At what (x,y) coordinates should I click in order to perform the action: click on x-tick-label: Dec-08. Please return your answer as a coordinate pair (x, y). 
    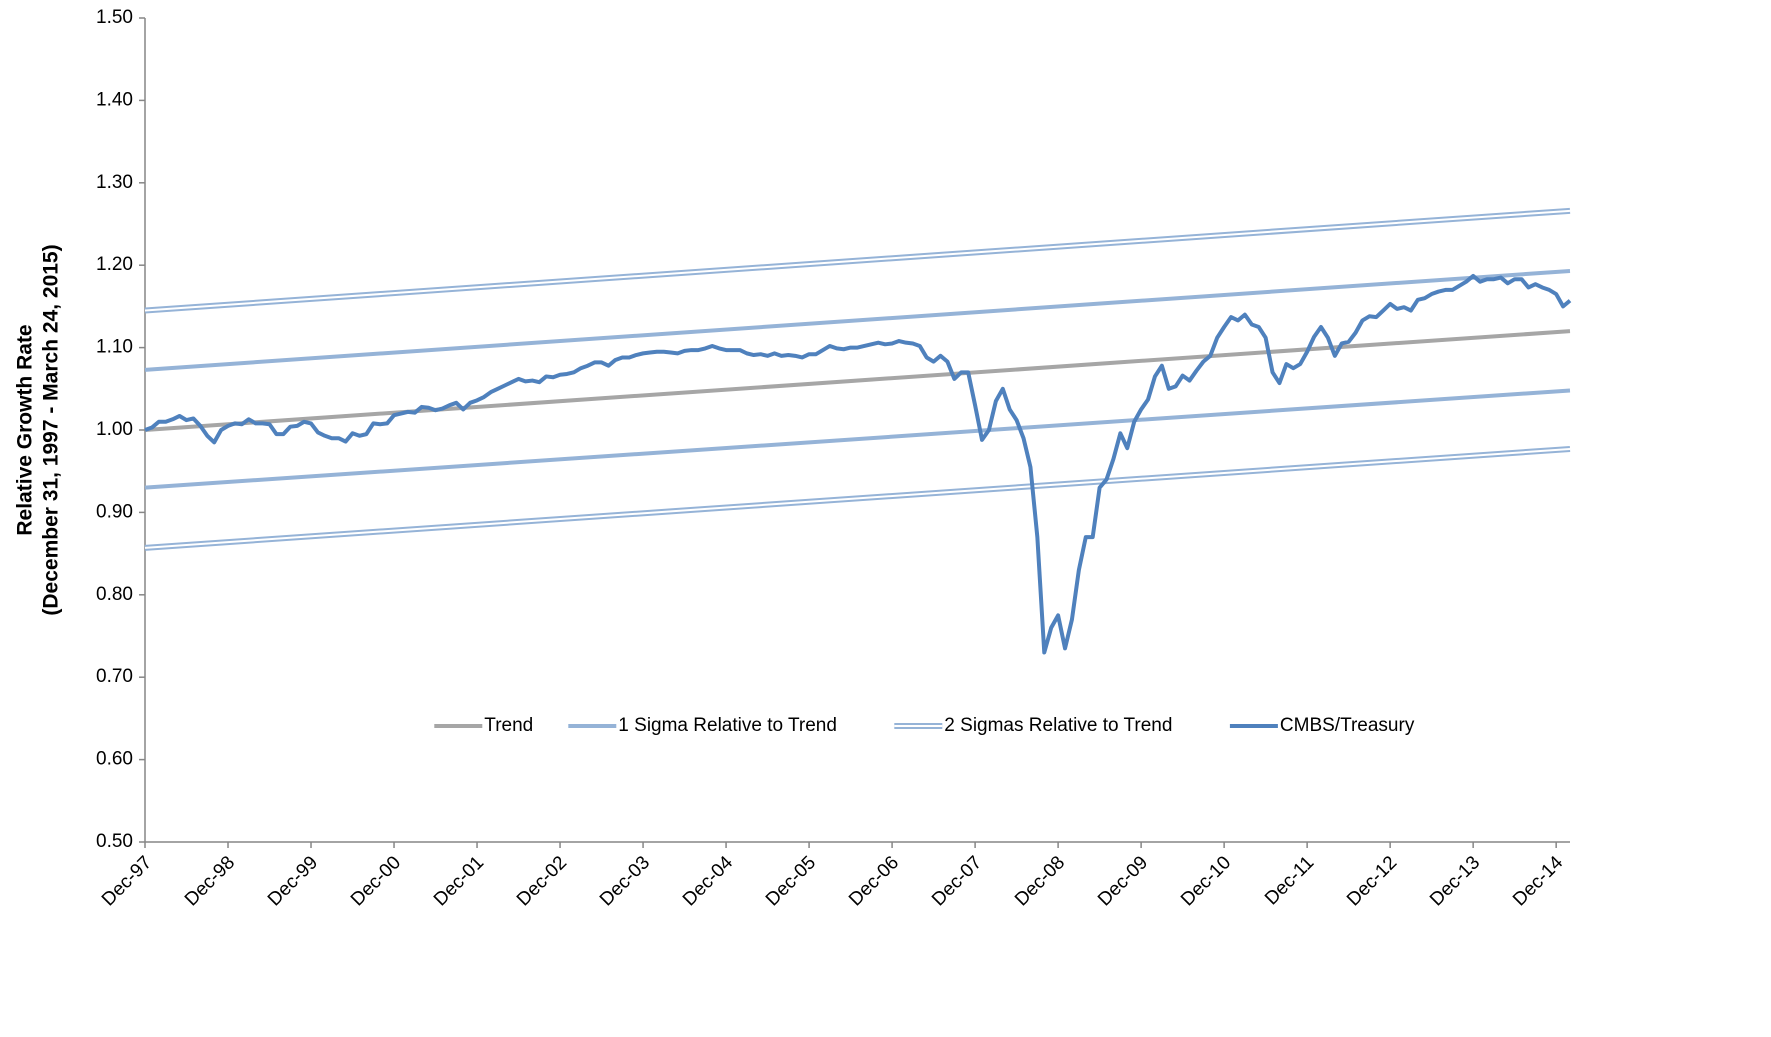
    Looking at the image, I should click on (1040, 881).